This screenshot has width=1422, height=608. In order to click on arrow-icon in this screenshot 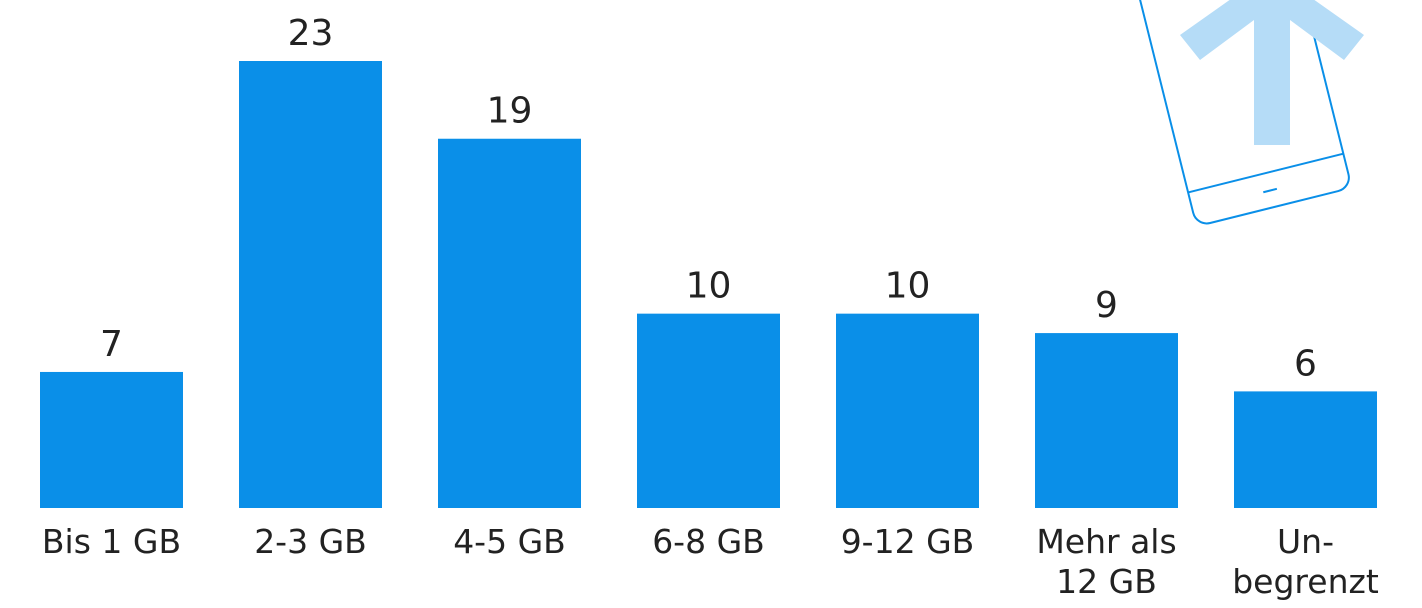, I will do `click(1272, 72)`.